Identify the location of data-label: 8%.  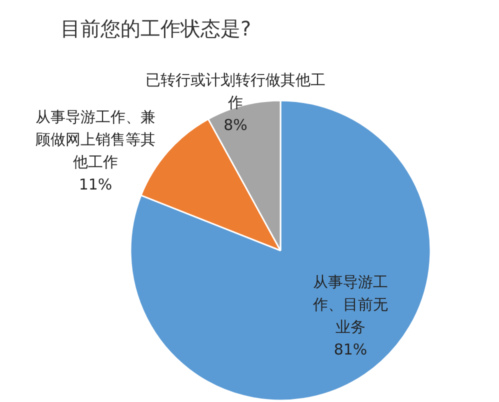
(236, 125).